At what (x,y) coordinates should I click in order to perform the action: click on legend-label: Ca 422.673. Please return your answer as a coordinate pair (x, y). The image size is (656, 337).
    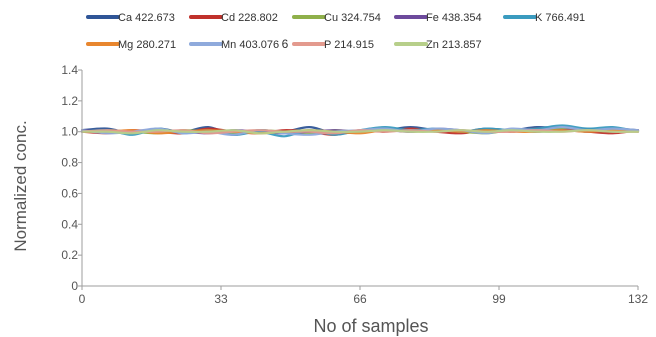
    Looking at the image, I should click on (146, 18).